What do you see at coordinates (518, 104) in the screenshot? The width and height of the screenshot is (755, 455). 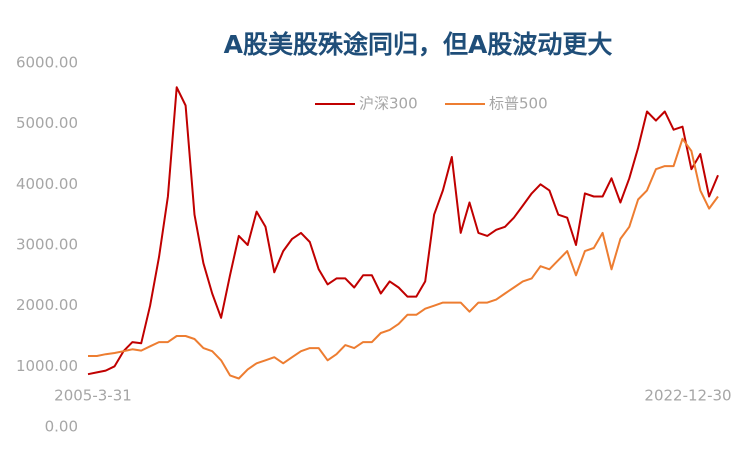 I see `legend-label: 标普500` at bounding box center [518, 104].